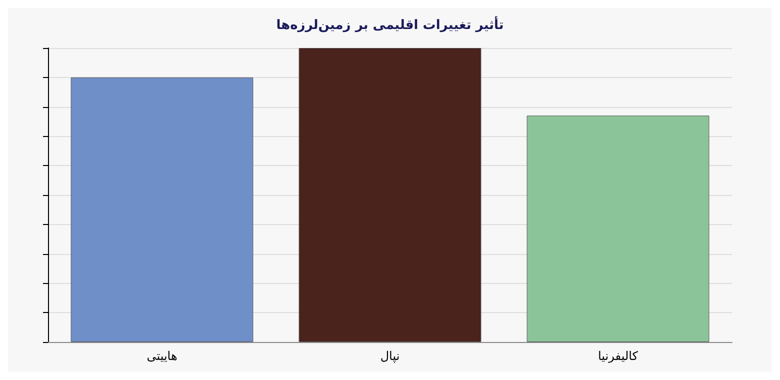  What do you see at coordinates (390, 356) in the screenshot?
I see `x-tick-label: نپال` at bounding box center [390, 356].